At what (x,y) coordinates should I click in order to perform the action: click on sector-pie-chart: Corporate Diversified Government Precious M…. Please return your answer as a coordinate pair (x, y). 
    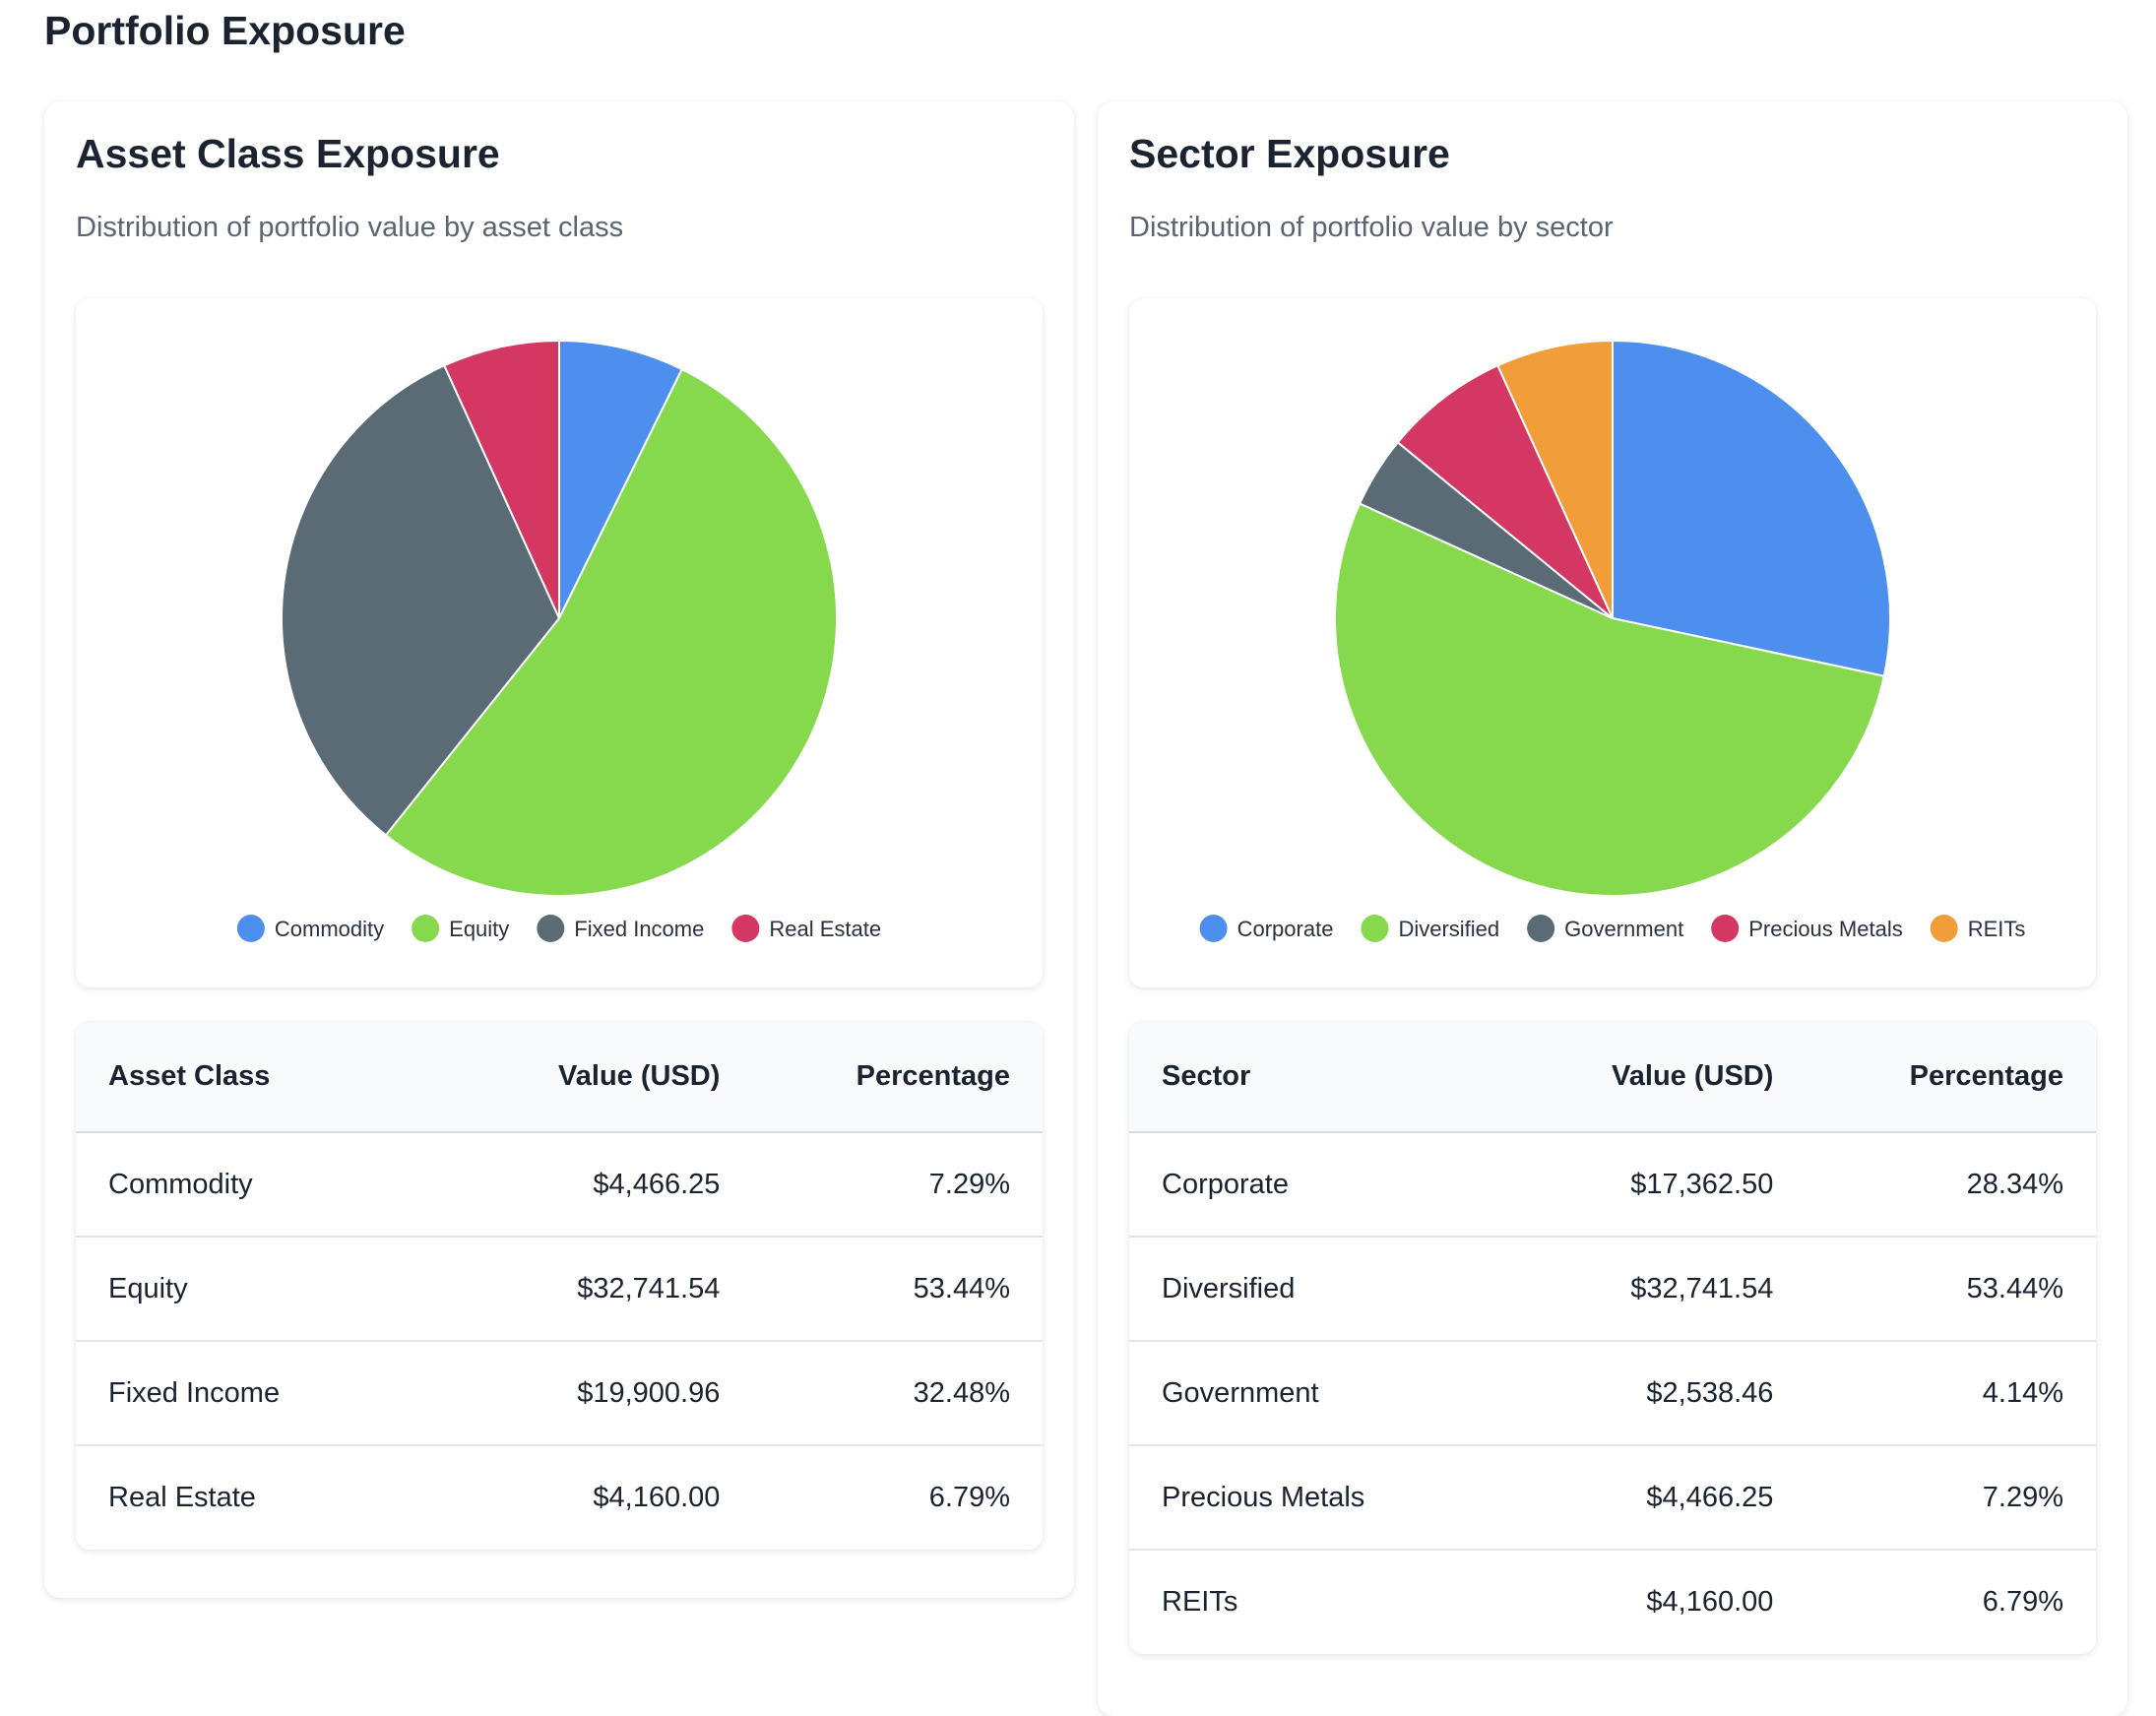
    Looking at the image, I should click on (1613, 640).